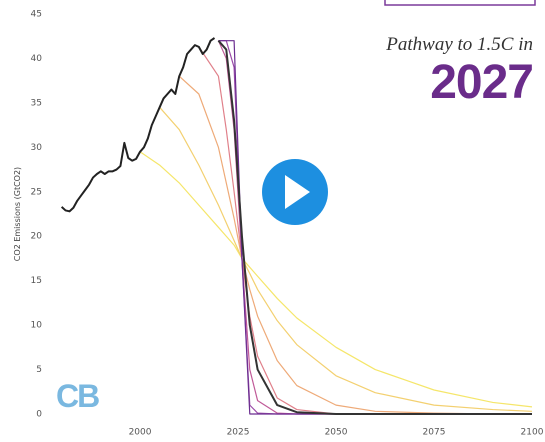  I want to click on y-tick-label: 20, so click(37, 237).